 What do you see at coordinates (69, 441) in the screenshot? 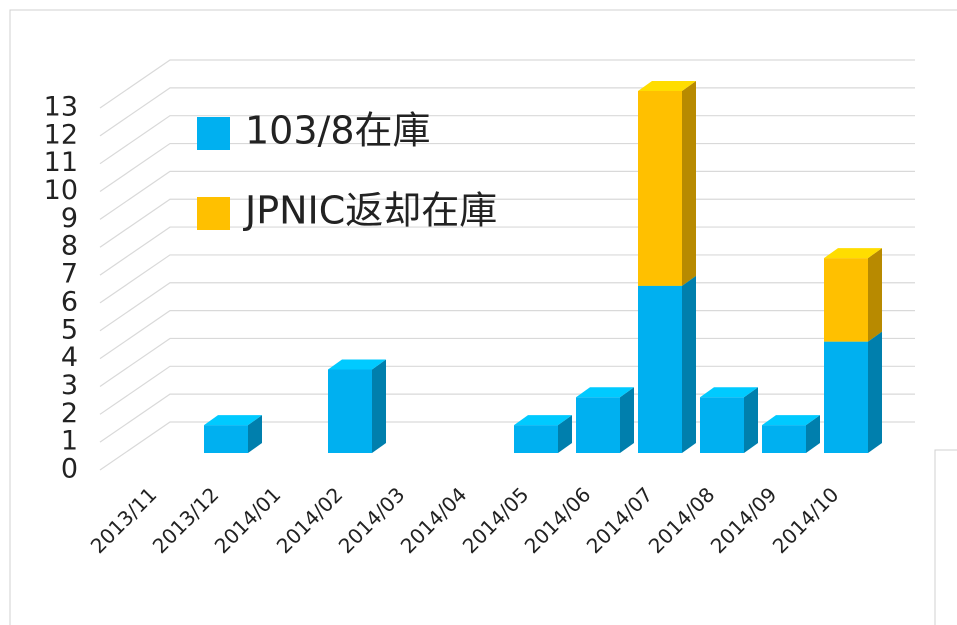
I see `y-tick-label: 1` at bounding box center [69, 441].